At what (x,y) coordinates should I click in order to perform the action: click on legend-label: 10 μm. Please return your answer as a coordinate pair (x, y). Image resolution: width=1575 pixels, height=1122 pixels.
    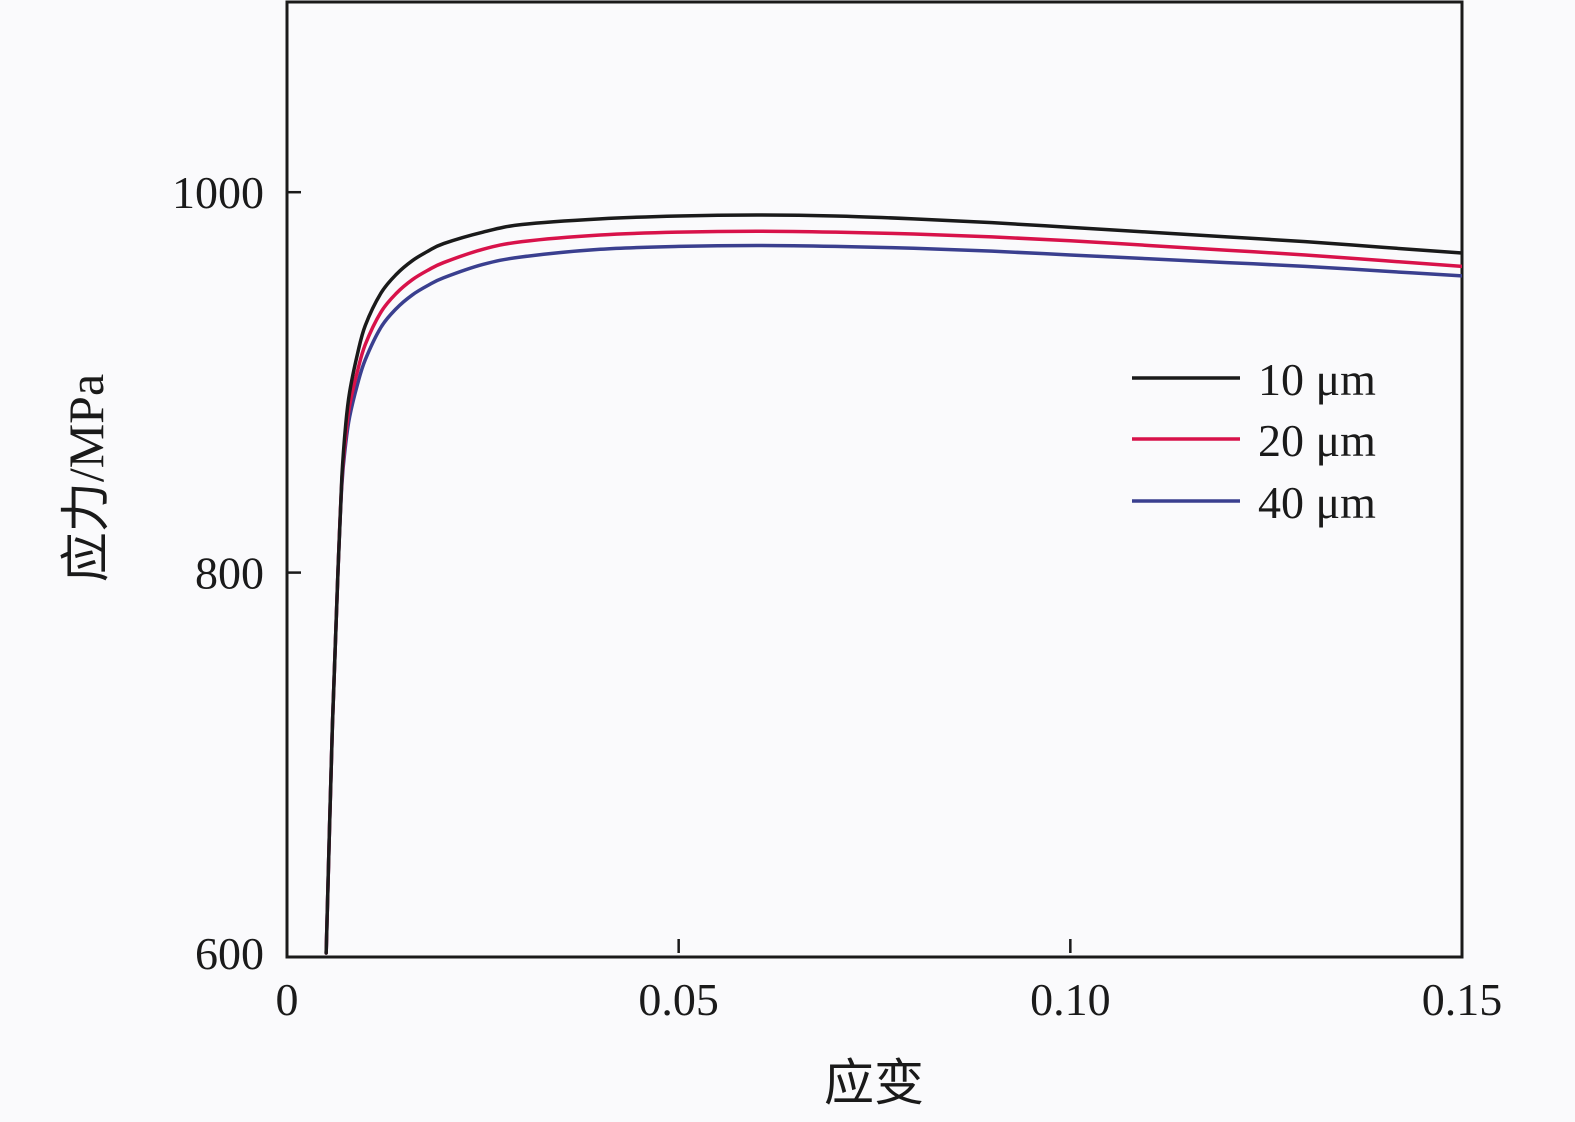
    Looking at the image, I should click on (1317, 379).